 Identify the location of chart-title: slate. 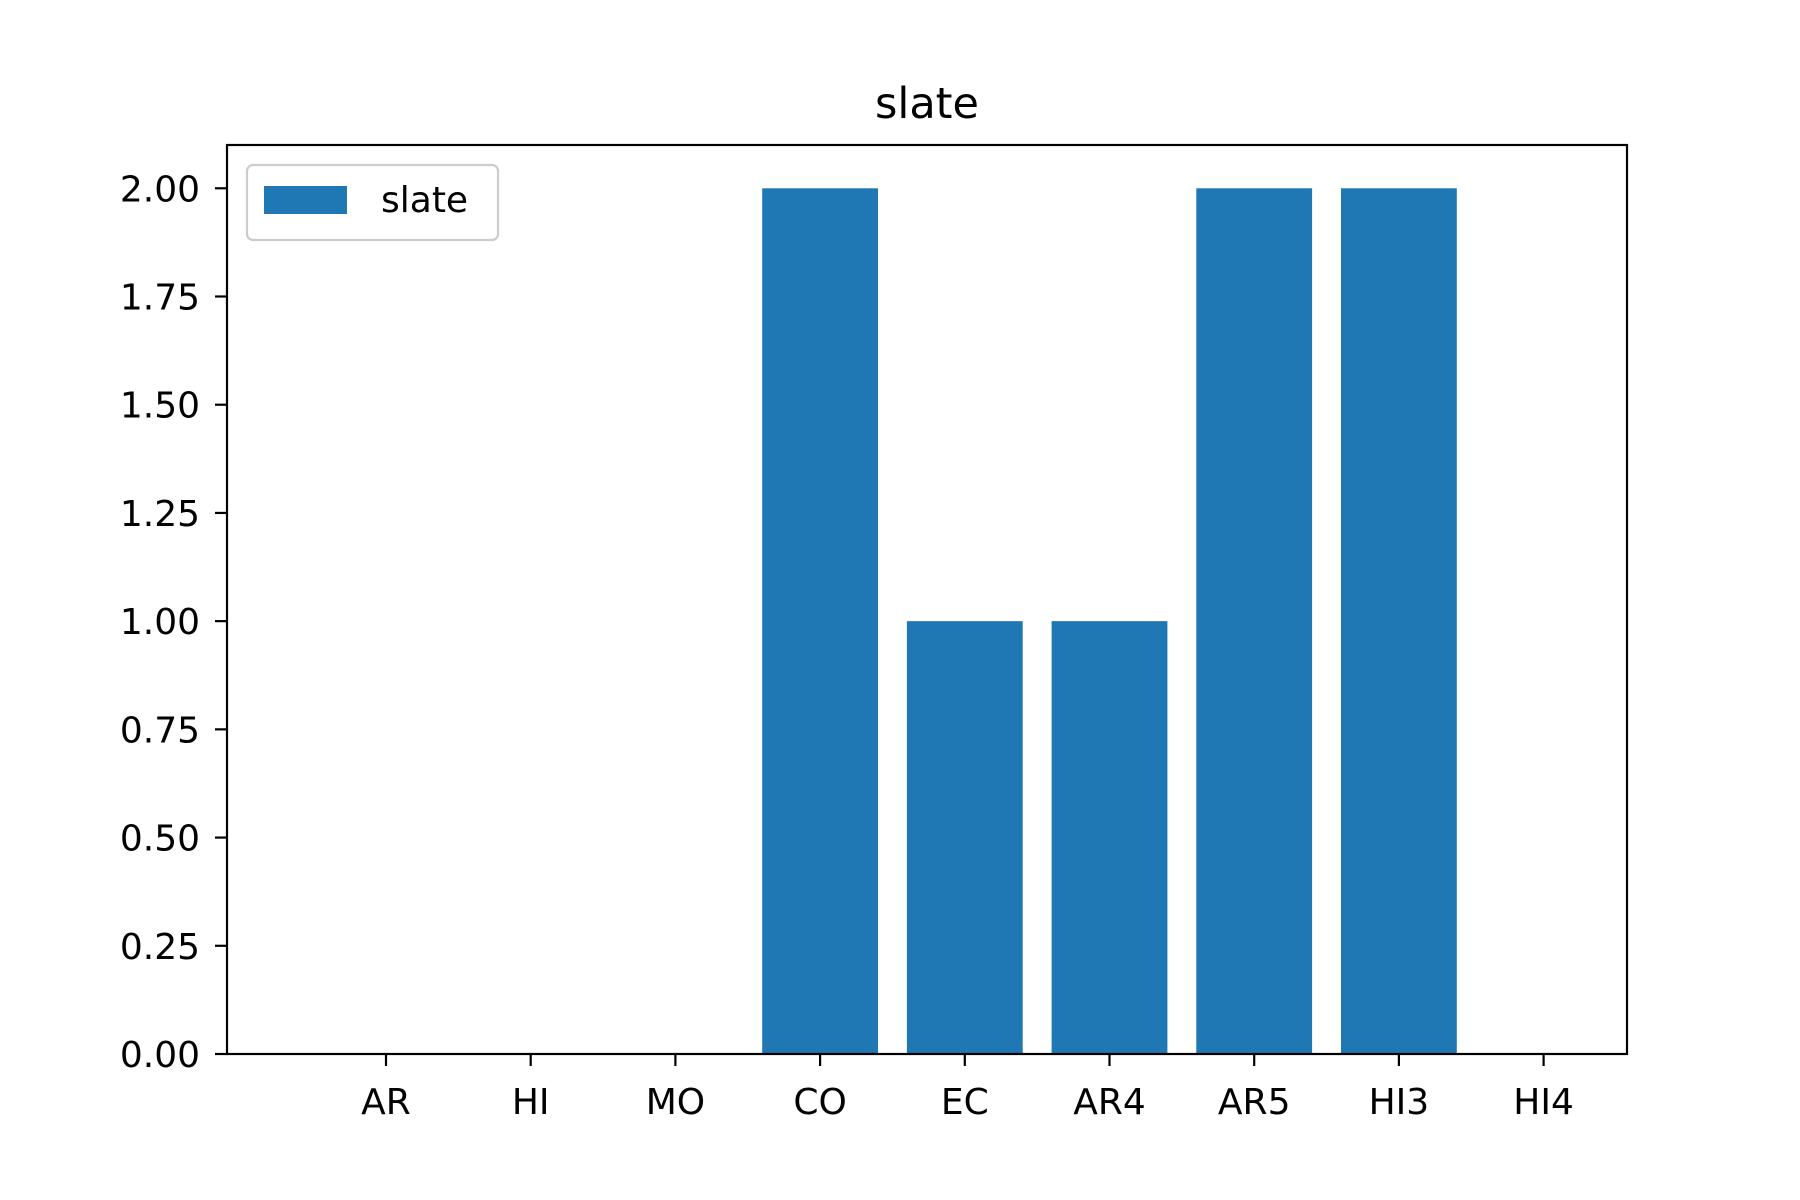
(927, 104).